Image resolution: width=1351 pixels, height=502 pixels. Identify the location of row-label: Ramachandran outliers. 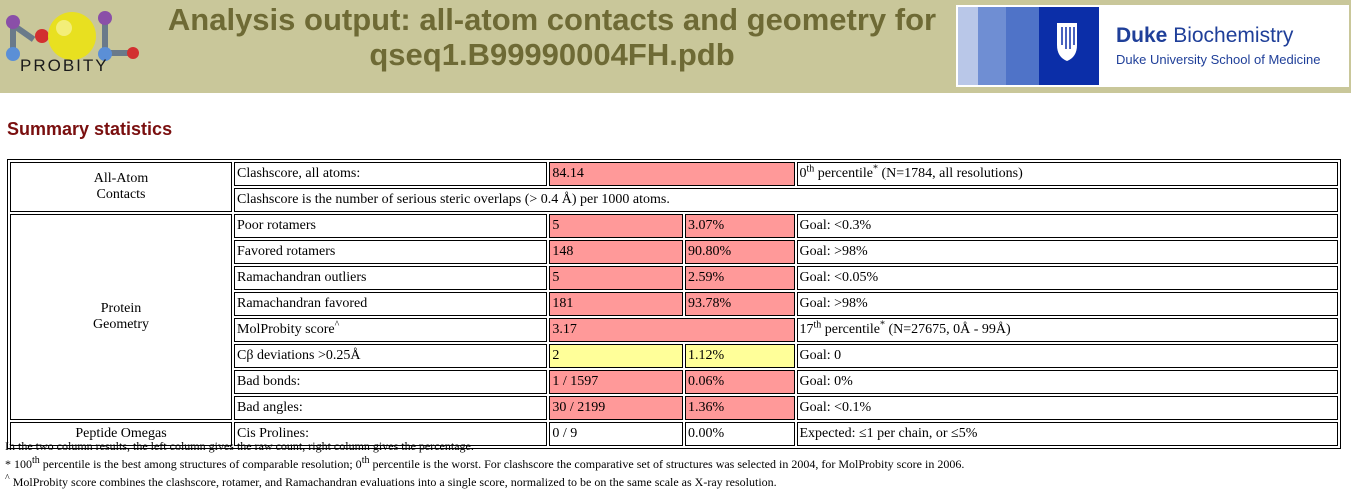
(391, 278).